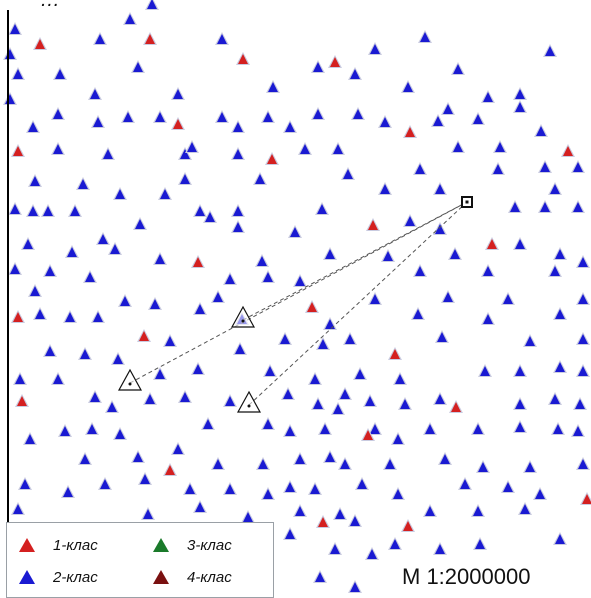 The height and width of the screenshot is (598, 591). I want to click on legend: 1-клас 3-клас 2-клас 4-клас, so click(140, 560).